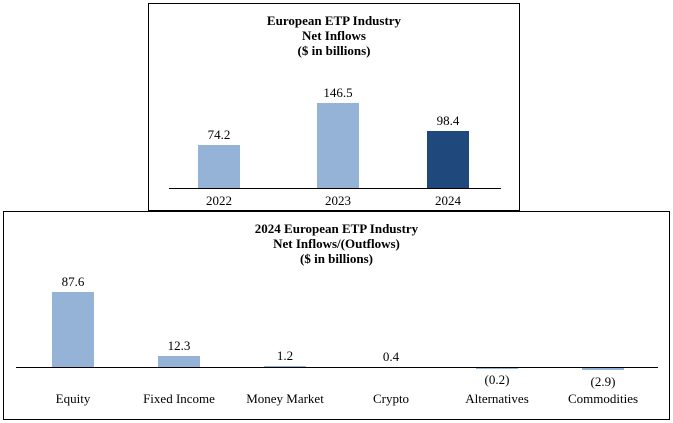  I want to click on value-label-money-market: 1.2, so click(285, 355).